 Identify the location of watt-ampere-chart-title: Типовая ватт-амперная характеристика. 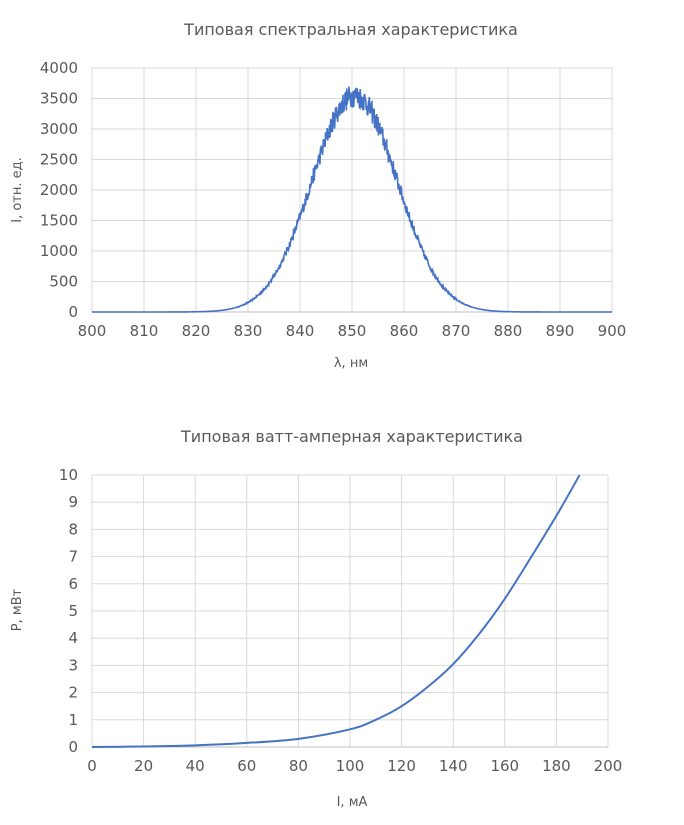
(351, 436).